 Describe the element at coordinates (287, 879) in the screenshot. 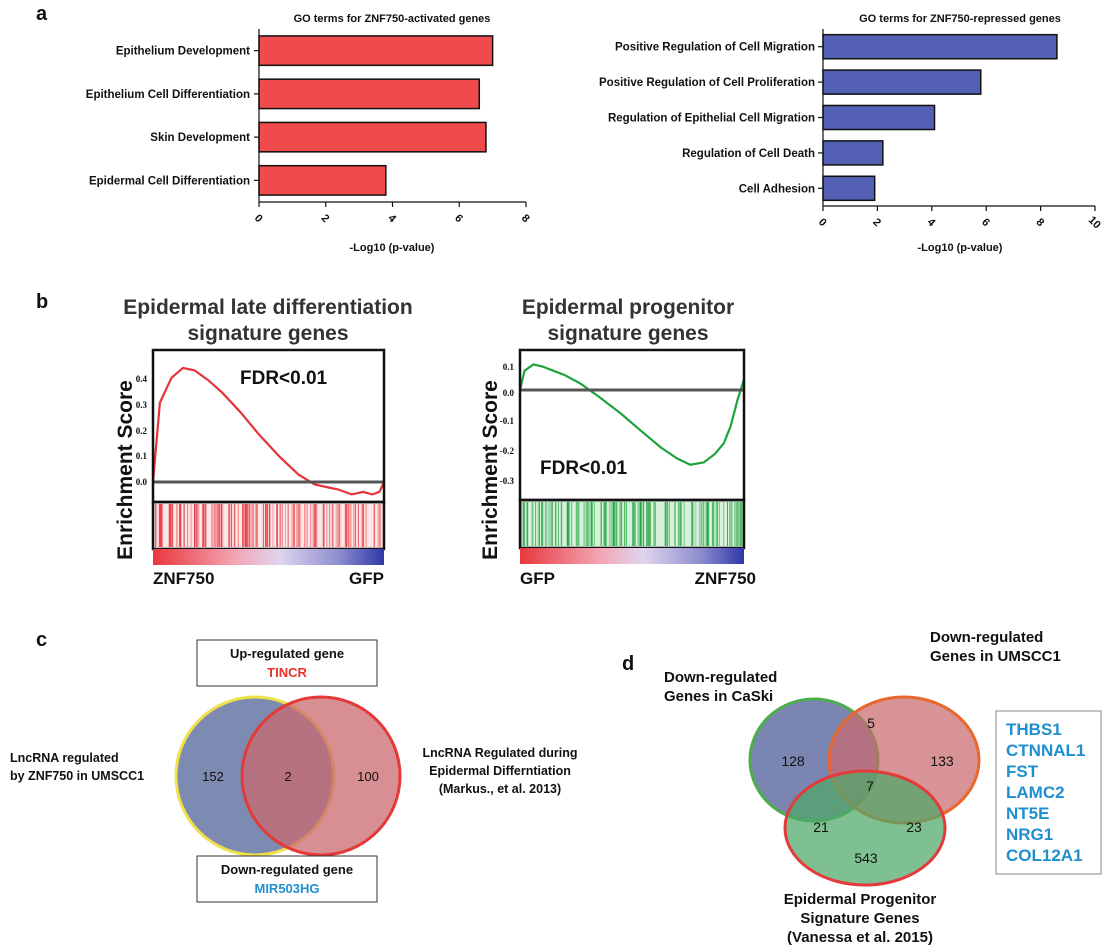

I see `down-regulated-box` at that location.